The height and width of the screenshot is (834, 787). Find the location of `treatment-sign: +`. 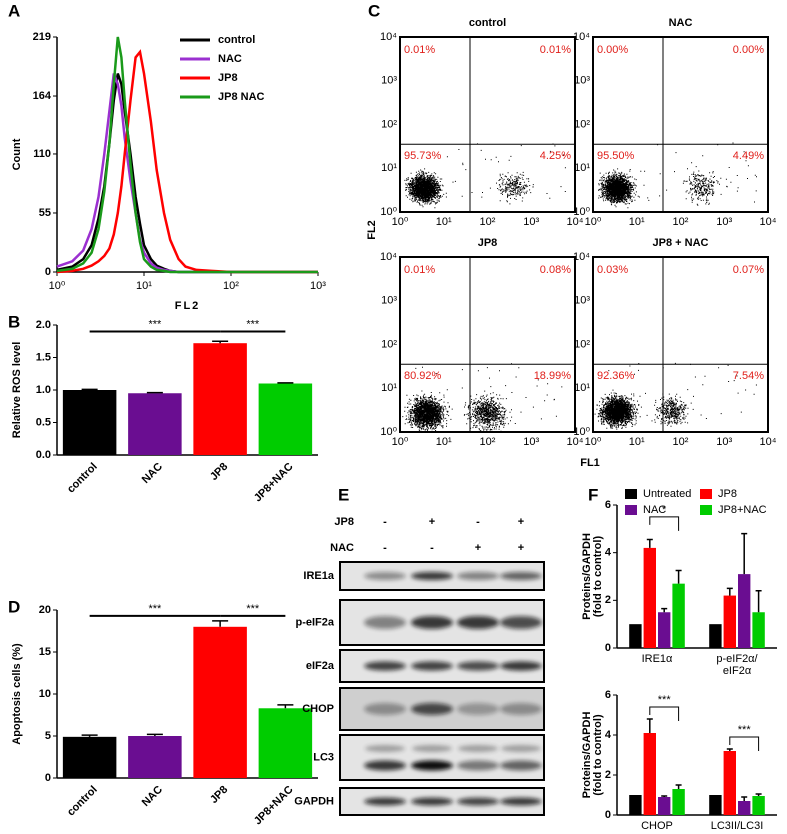

treatment-sign: + is located at coordinates (478, 548).